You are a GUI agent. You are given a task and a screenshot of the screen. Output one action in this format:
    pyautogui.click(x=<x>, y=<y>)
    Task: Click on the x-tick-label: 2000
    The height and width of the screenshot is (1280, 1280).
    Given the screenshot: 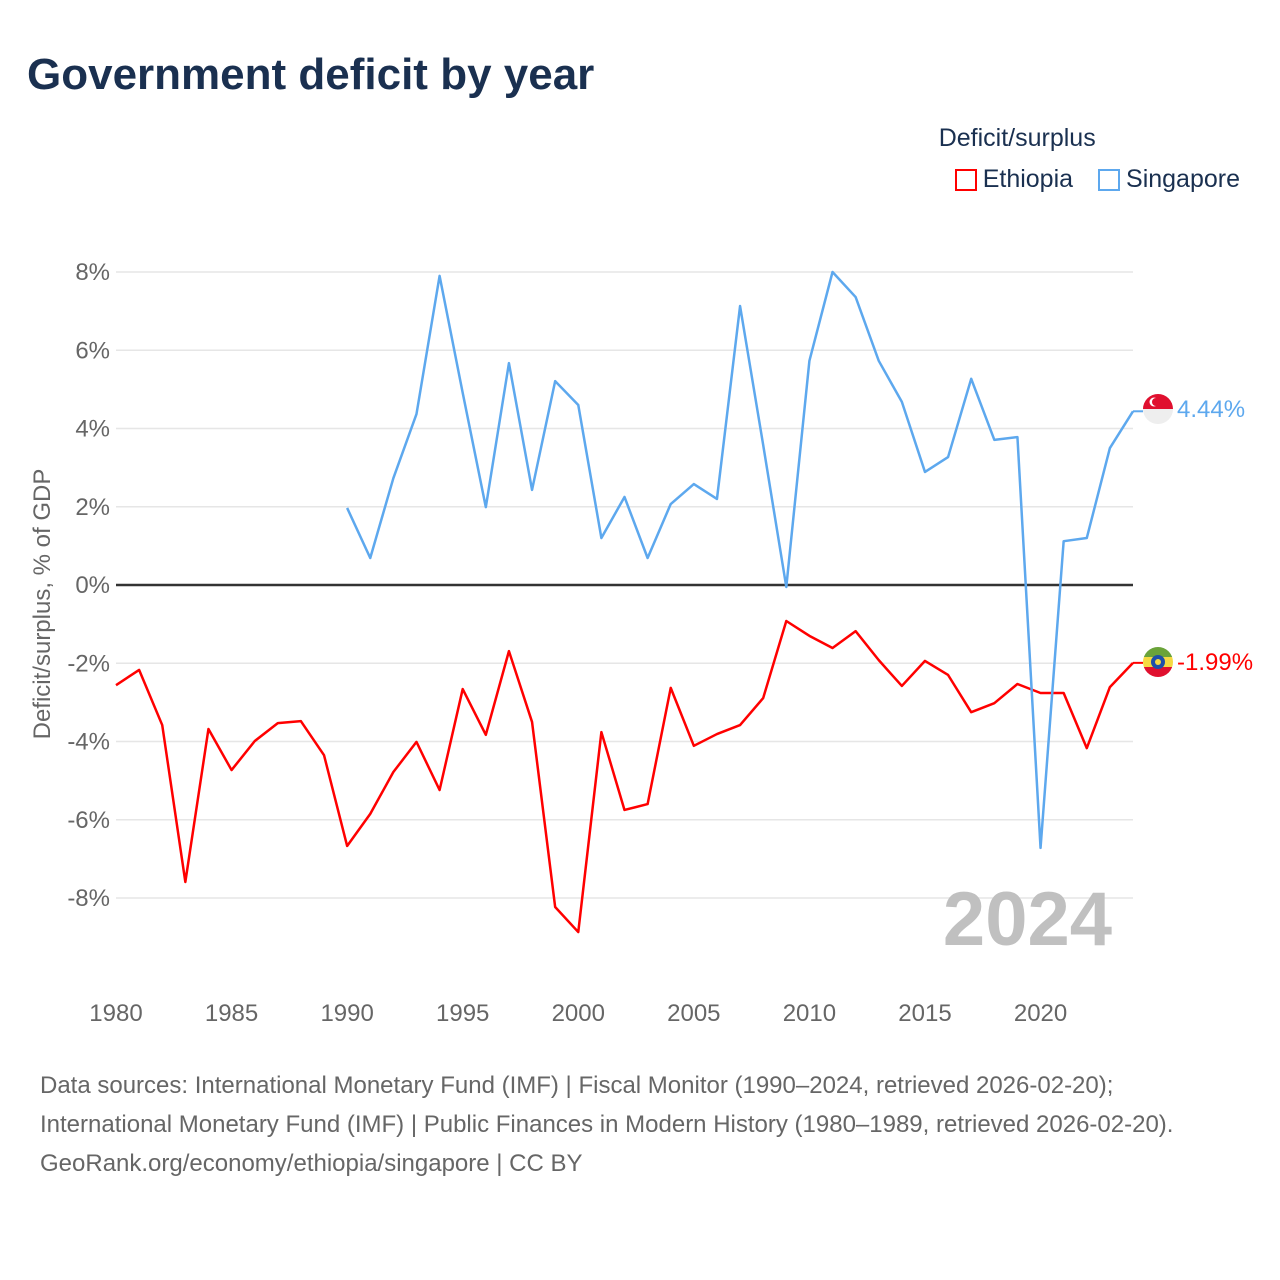 What is the action you would take?
    pyautogui.click(x=578, y=1013)
    